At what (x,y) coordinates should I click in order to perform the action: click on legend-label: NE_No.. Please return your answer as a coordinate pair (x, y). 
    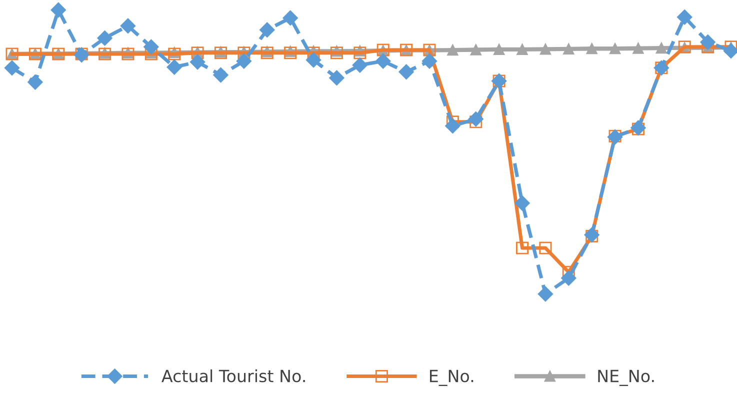
    Looking at the image, I should click on (626, 378).